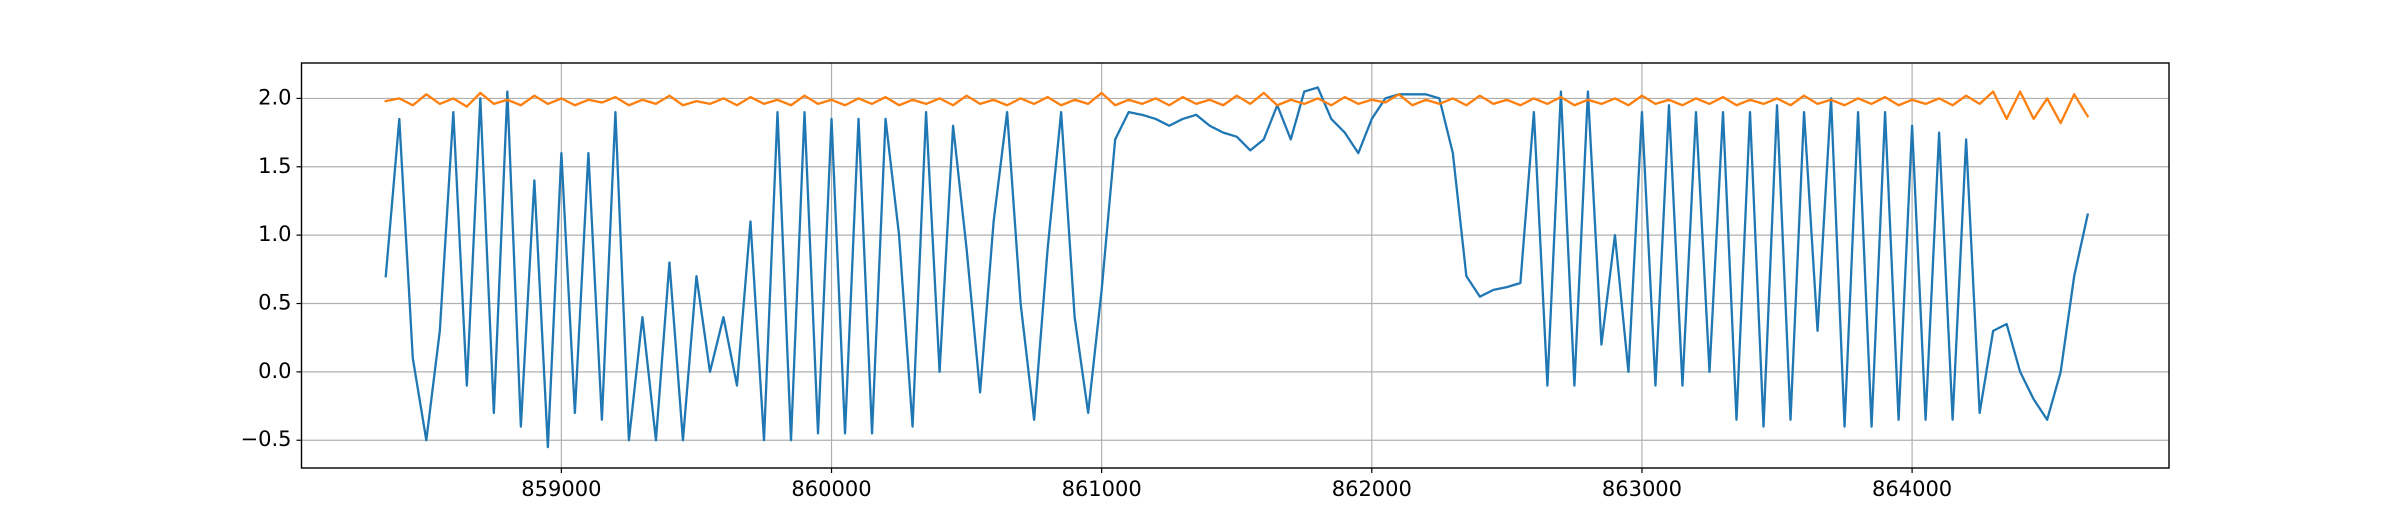  What do you see at coordinates (274, 97) in the screenshot?
I see `y-tick-label: 2.0` at bounding box center [274, 97].